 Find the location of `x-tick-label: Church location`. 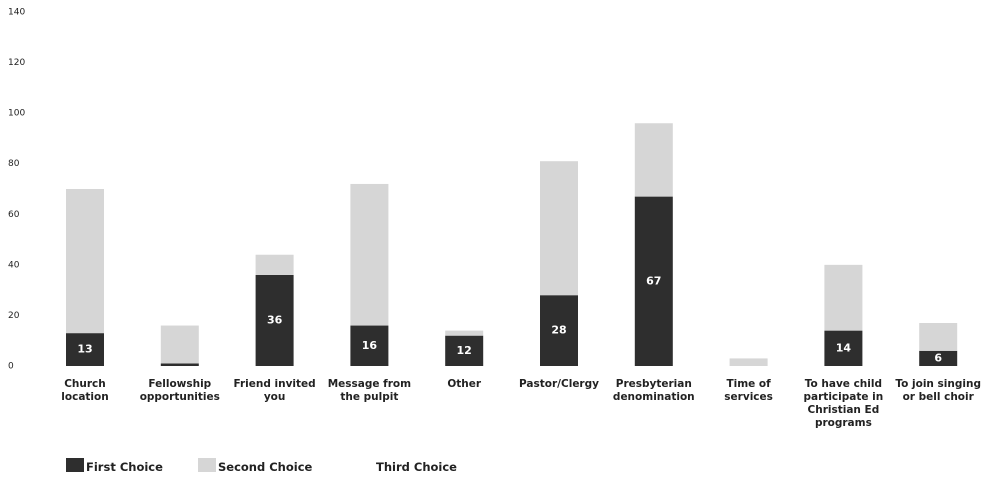

x-tick-label: Church location is located at coordinates (85, 390).